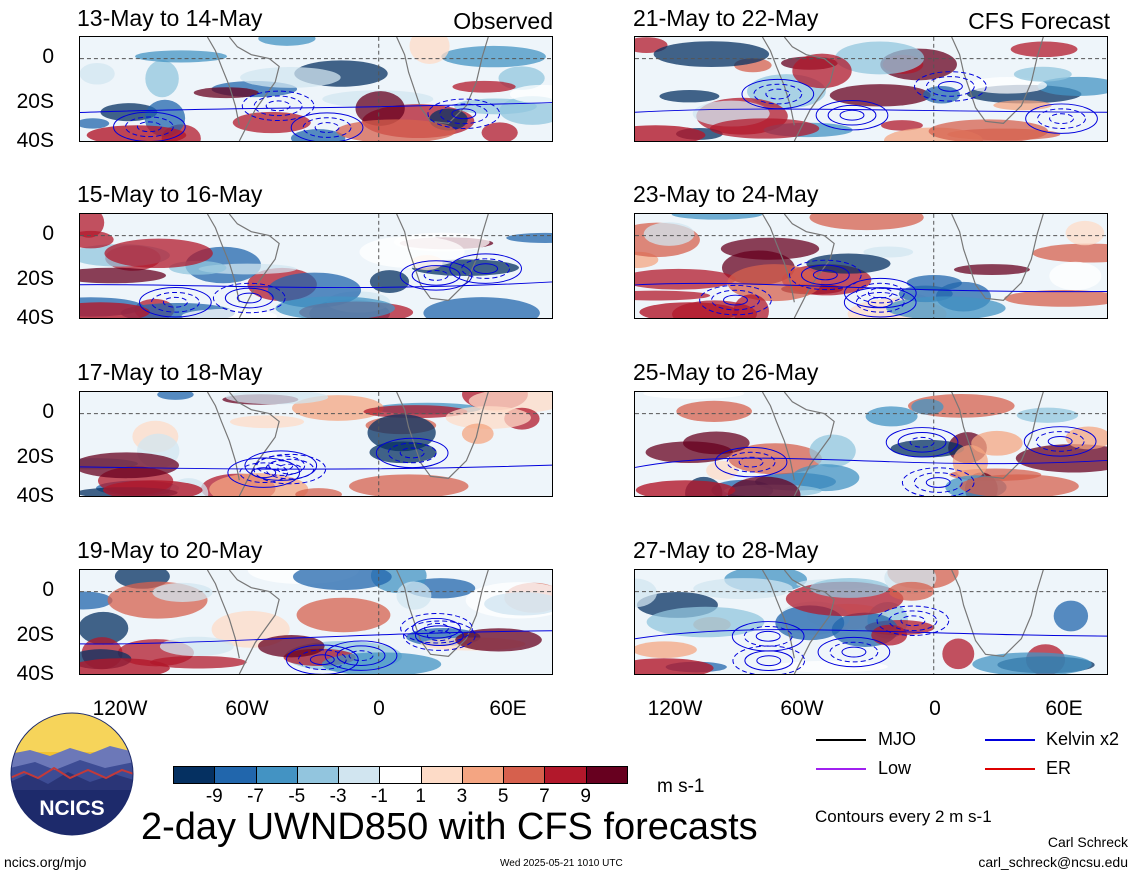 The height and width of the screenshot is (878, 1135). Describe the element at coordinates (462, 796) in the screenshot. I see `colorbar-label: 3` at that location.